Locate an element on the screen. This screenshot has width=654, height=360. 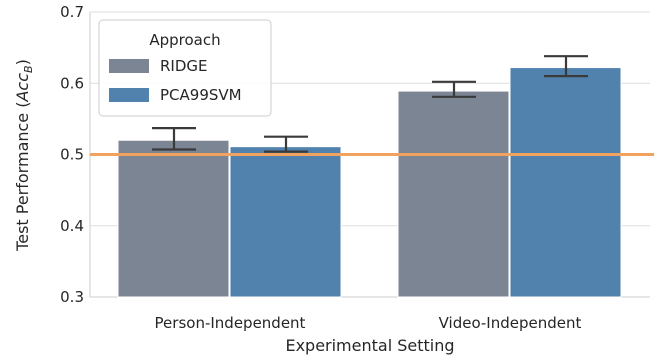
y-axis-label-subscript: B is located at coordinates (28, 69).